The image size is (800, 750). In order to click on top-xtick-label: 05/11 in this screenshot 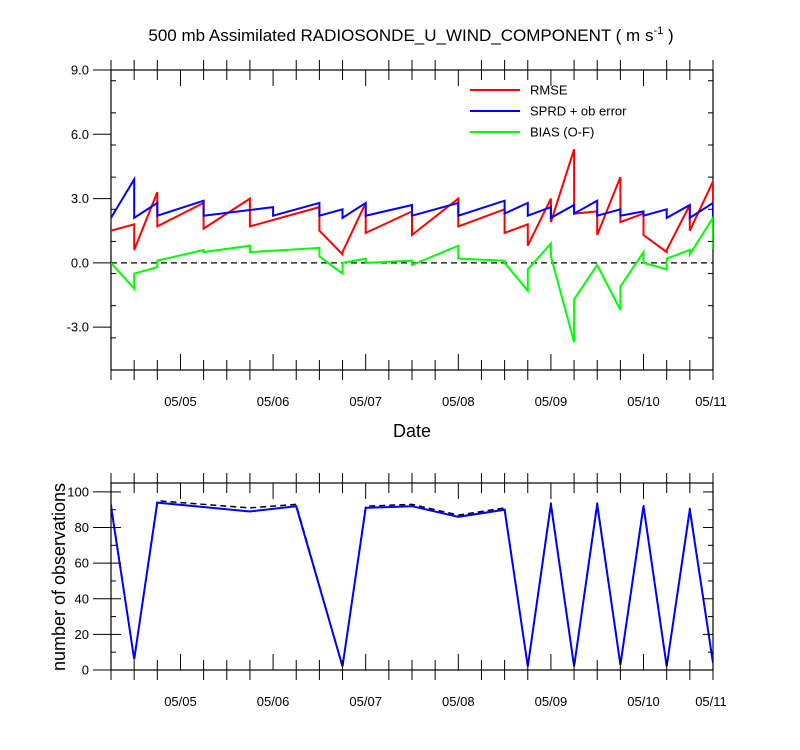, I will do `click(711, 401)`.